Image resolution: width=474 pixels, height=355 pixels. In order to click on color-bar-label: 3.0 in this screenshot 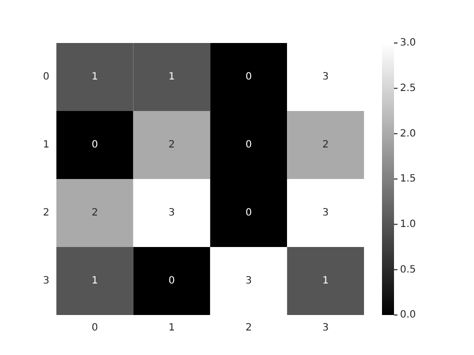, I will do `click(408, 43)`.